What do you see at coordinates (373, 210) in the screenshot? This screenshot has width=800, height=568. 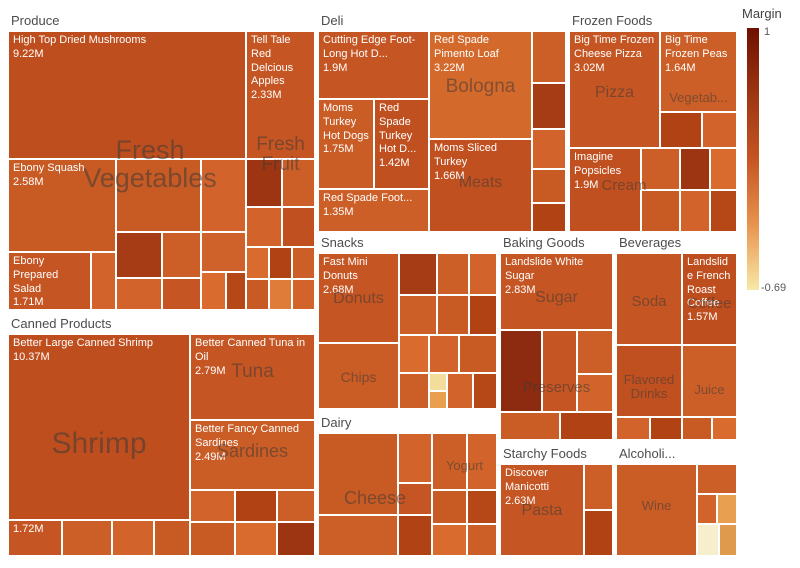 I see `treemap-cell-red-spade-foot: Red Spade Foot... 1.35M` at bounding box center [373, 210].